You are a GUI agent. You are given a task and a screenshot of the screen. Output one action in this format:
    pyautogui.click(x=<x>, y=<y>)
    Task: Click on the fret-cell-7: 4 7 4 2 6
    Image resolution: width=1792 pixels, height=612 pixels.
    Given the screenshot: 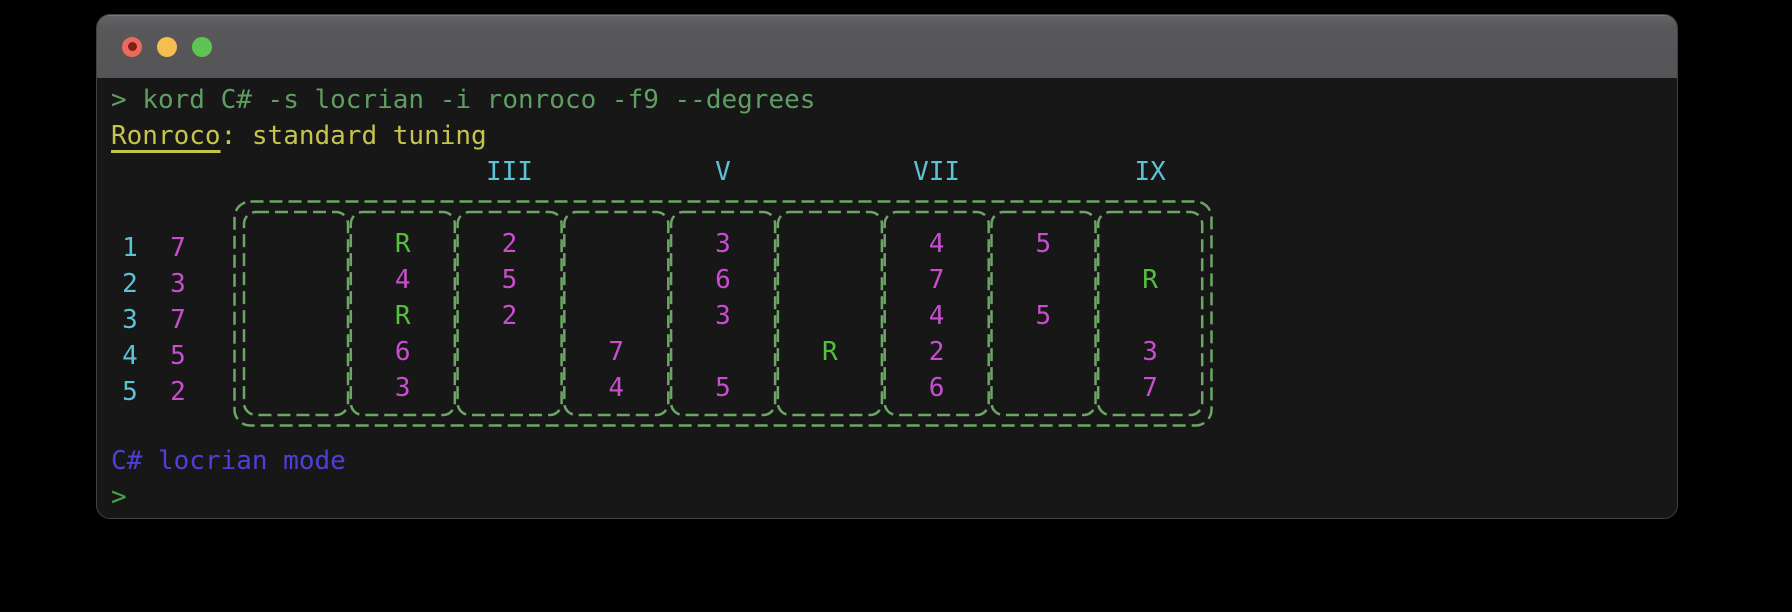 What is the action you would take?
    pyautogui.click(x=937, y=313)
    